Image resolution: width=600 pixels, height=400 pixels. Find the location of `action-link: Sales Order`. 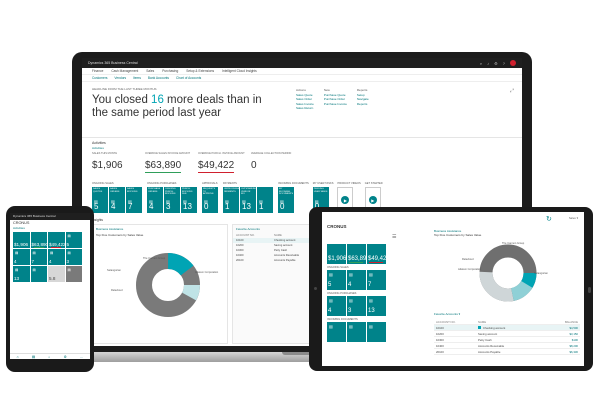

action-link: Sales Order is located at coordinates (304, 99).